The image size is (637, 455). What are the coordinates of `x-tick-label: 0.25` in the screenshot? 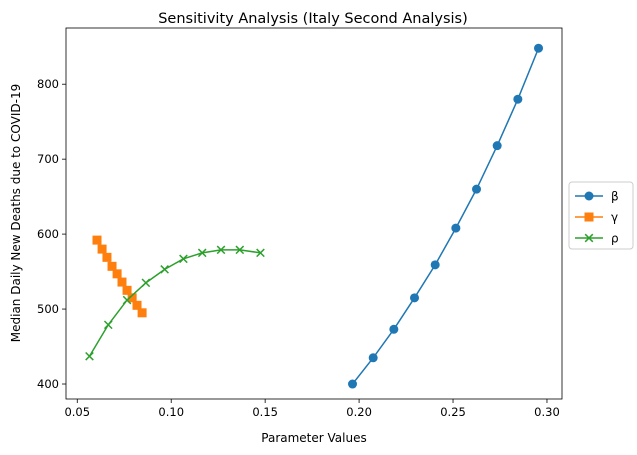 It's located at (453, 412).